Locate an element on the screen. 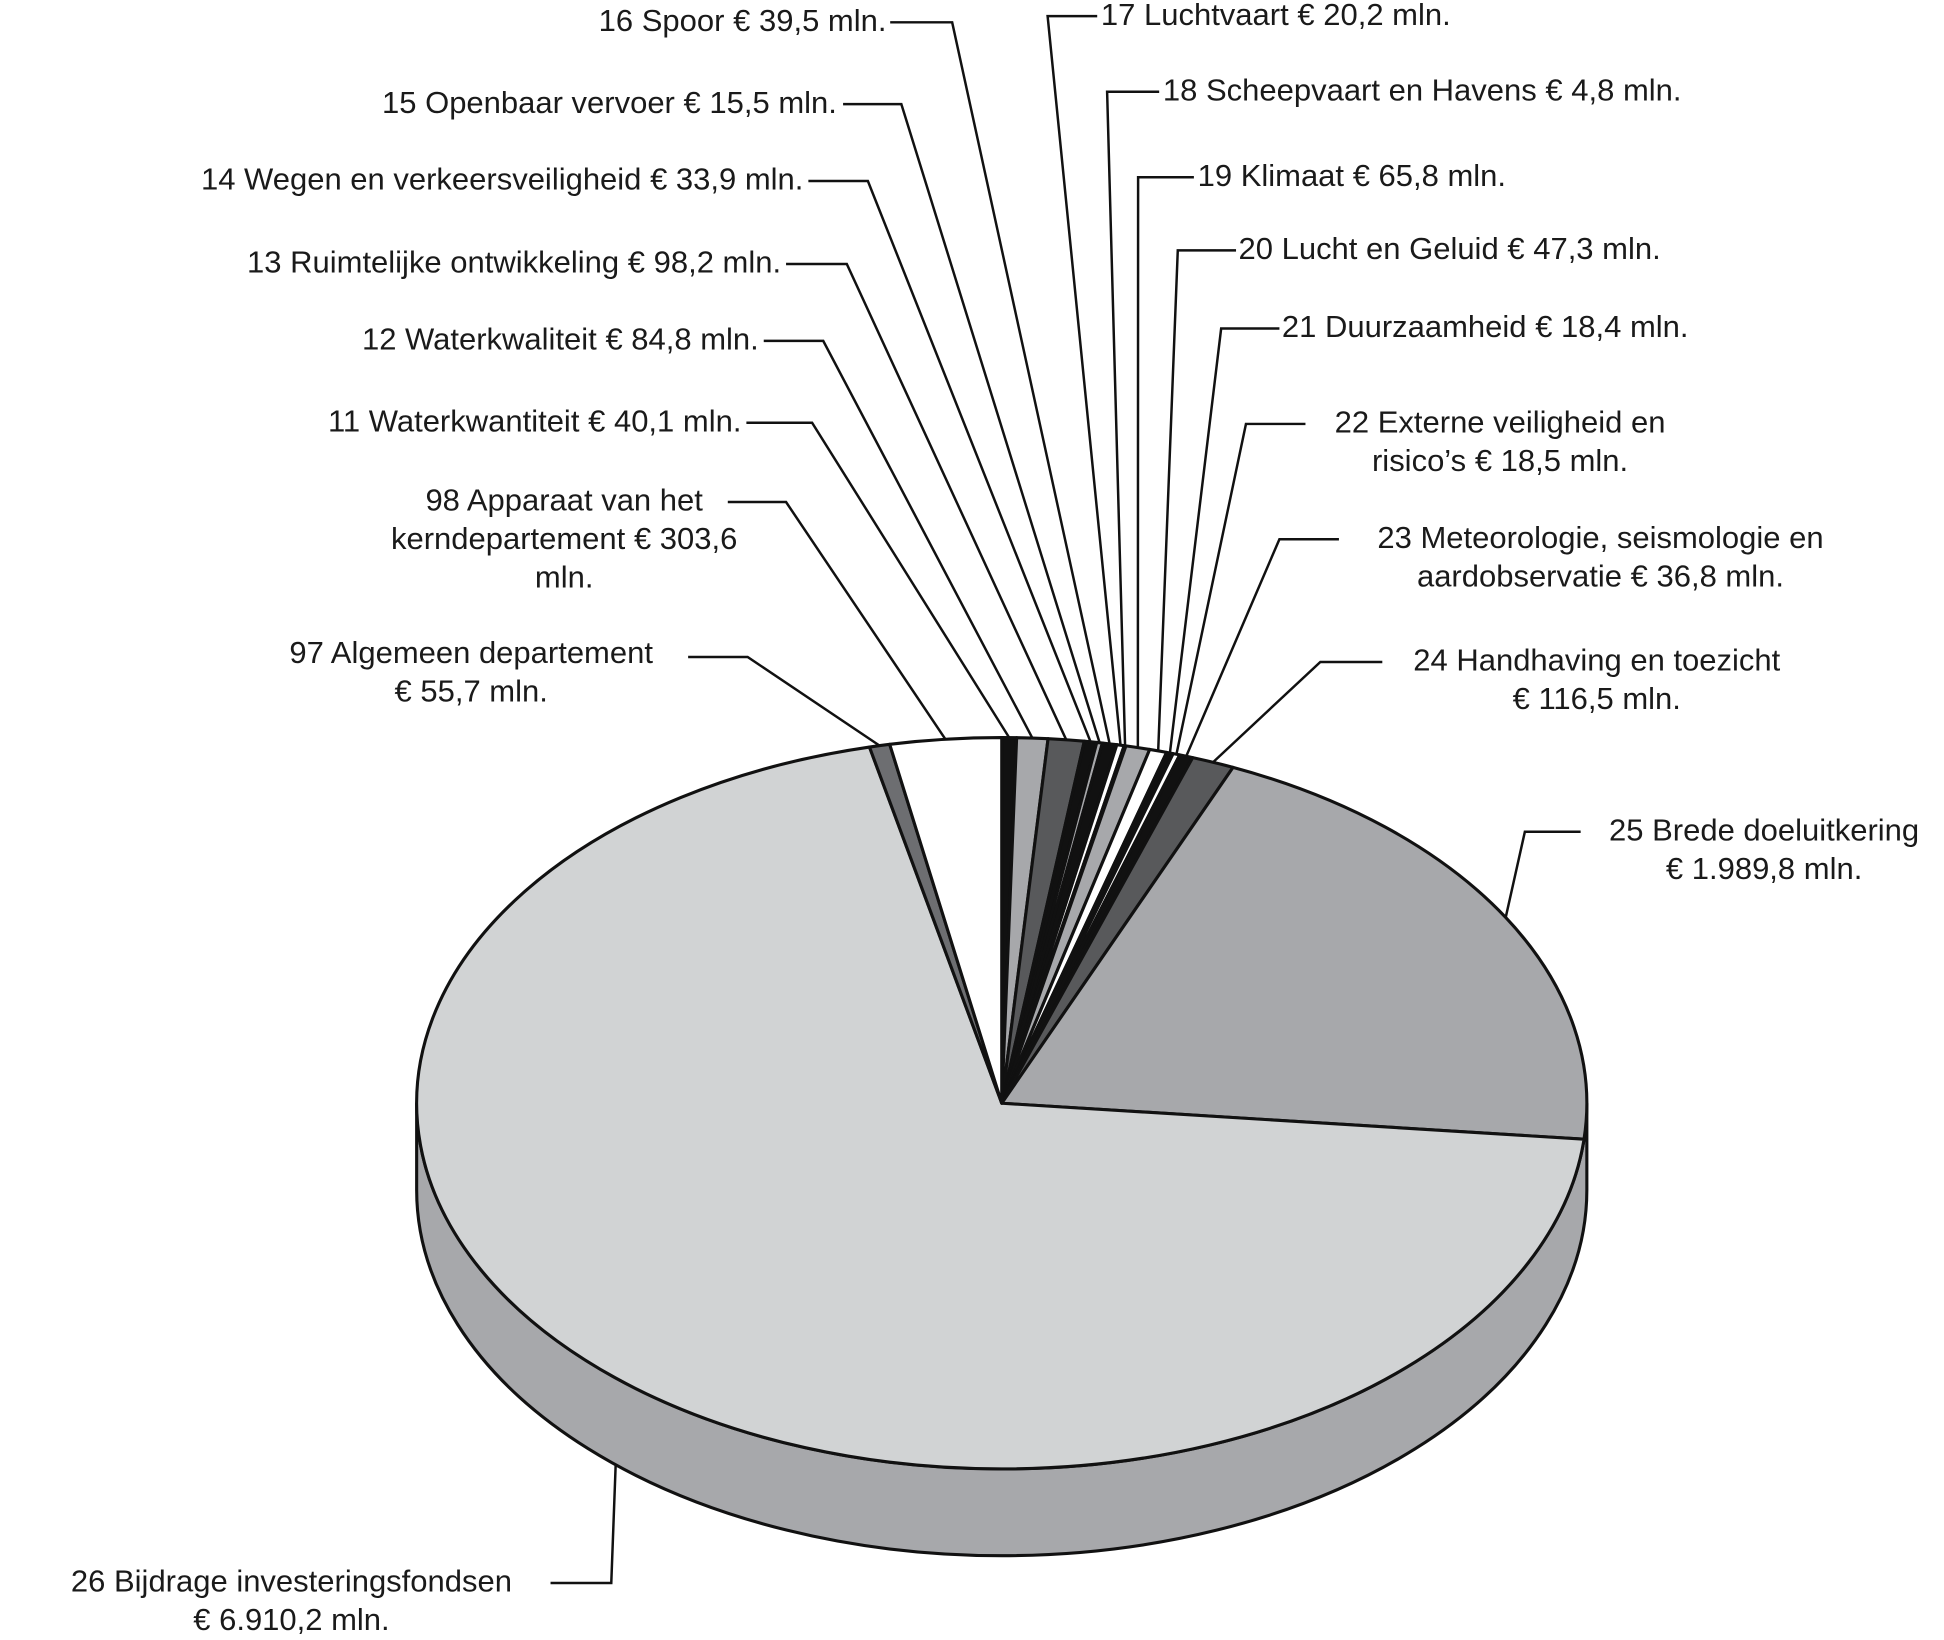 Image resolution: width=1944 pixels, height=1640 pixels. category-label: 13 Ruimtelijke ontwikkeling is located at coordinates (433, 263).